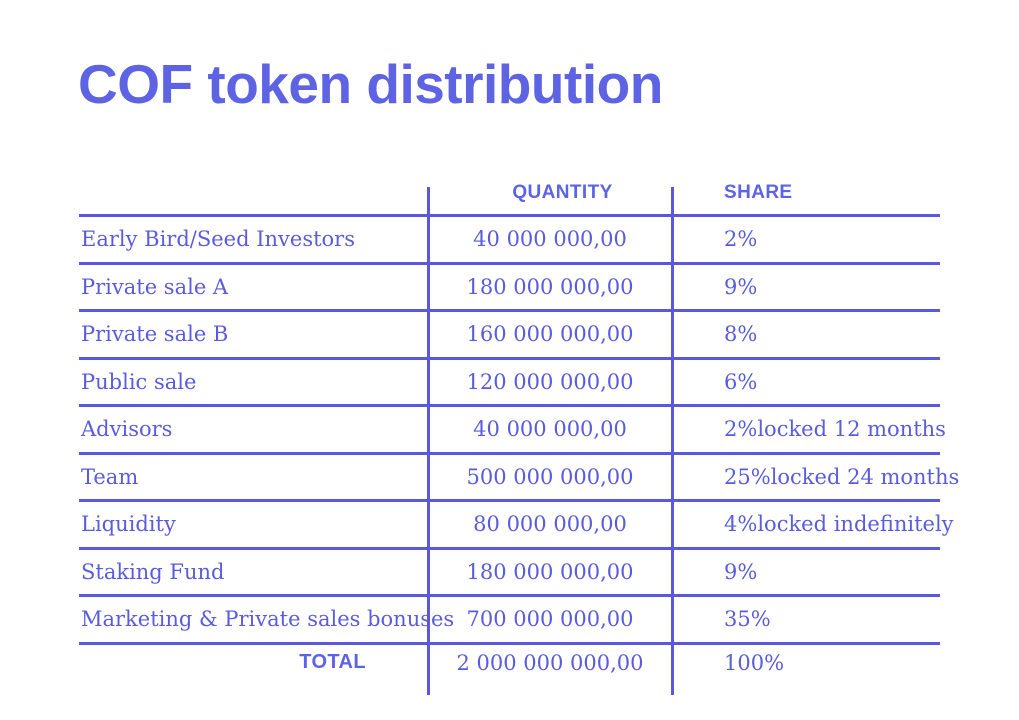  What do you see at coordinates (865, 476) in the screenshot?
I see `row-lock-note: locked 24 months` at bounding box center [865, 476].